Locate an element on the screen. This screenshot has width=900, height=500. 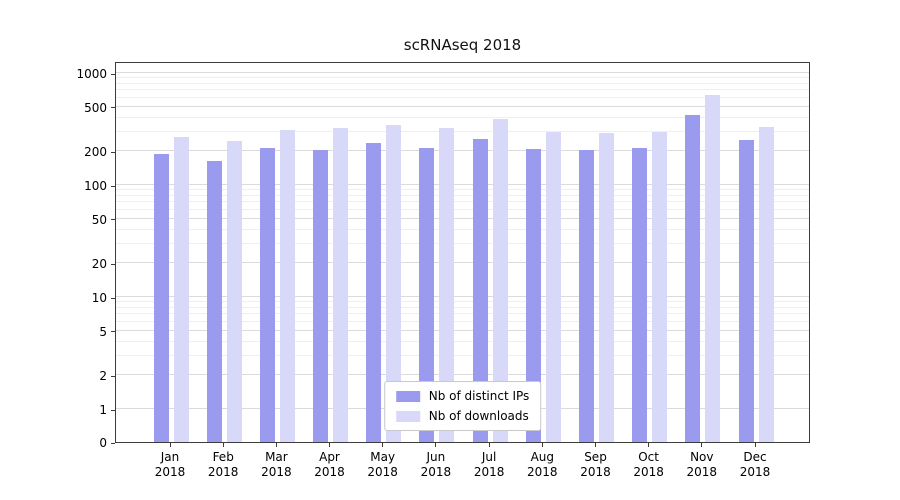
y-tick-label: 1 is located at coordinates (103, 410).